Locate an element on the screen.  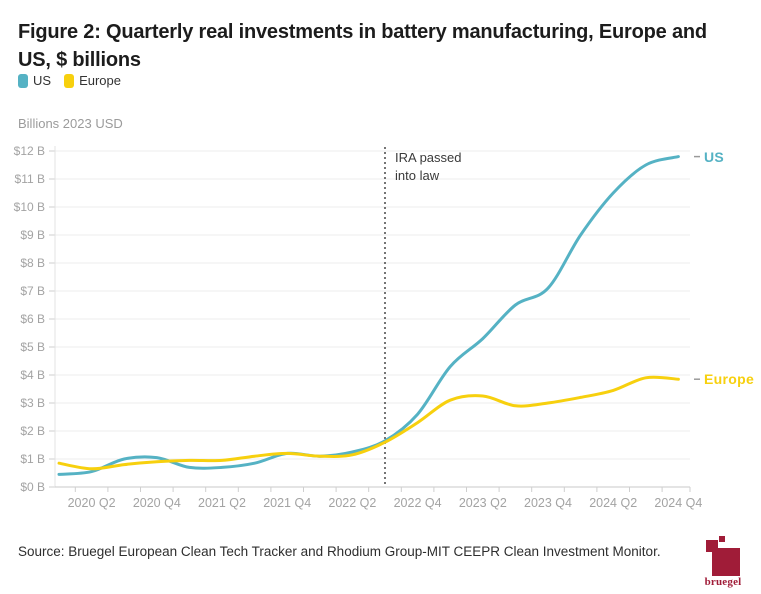
x-axis-tick-label: 2020 Q4 is located at coordinates (157, 503).